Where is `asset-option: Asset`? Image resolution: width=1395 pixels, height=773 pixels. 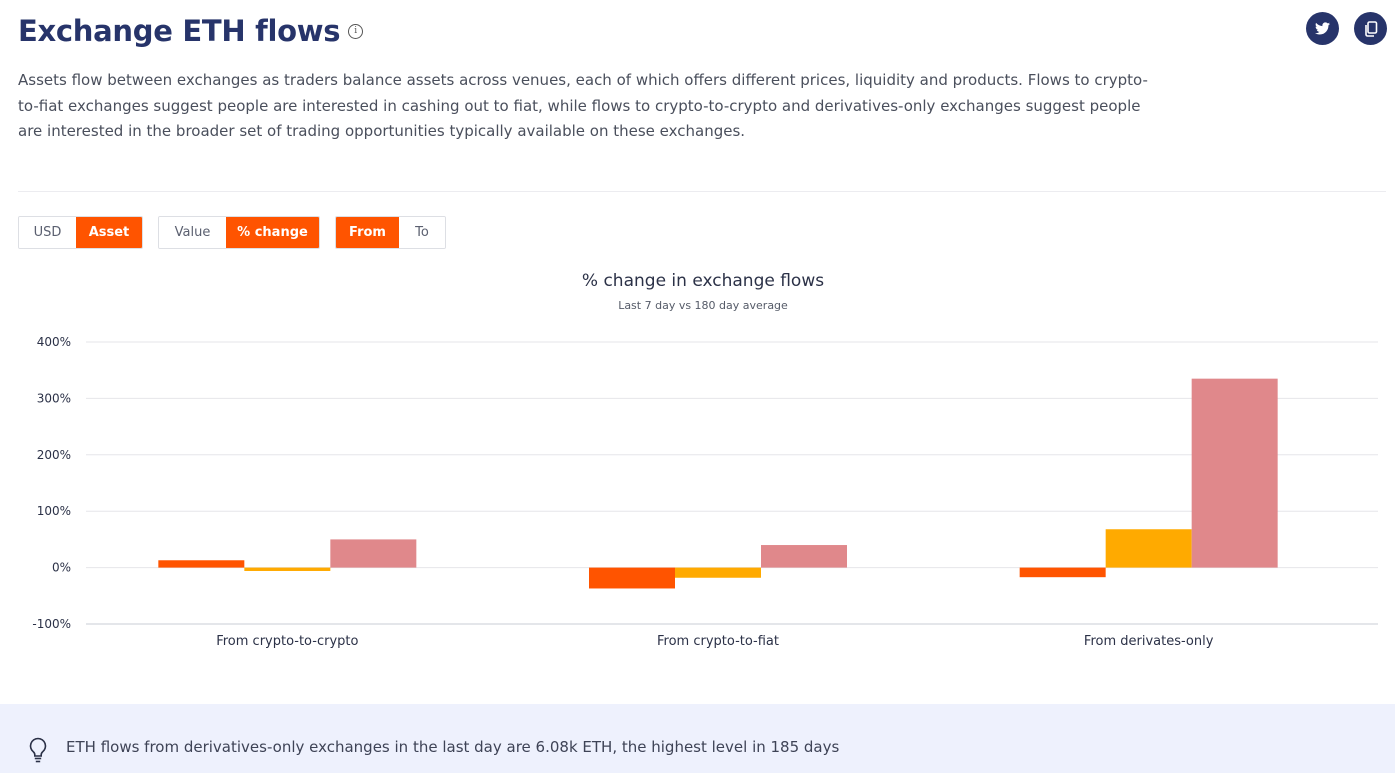 asset-option: Asset is located at coordinates (109, 232).